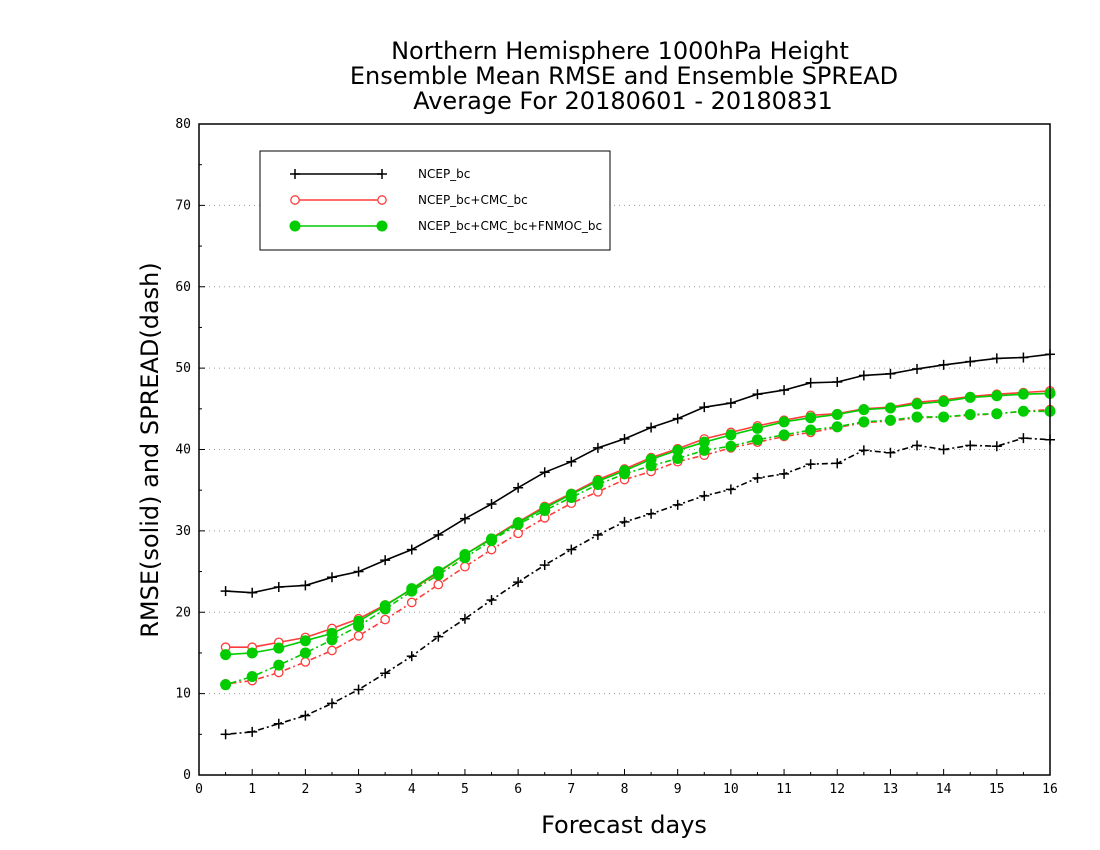 The image size is (1100, 850). Describe the element at coordinates (412, 789) in the screenshot. I see `x-tick-label: 4` at that location.